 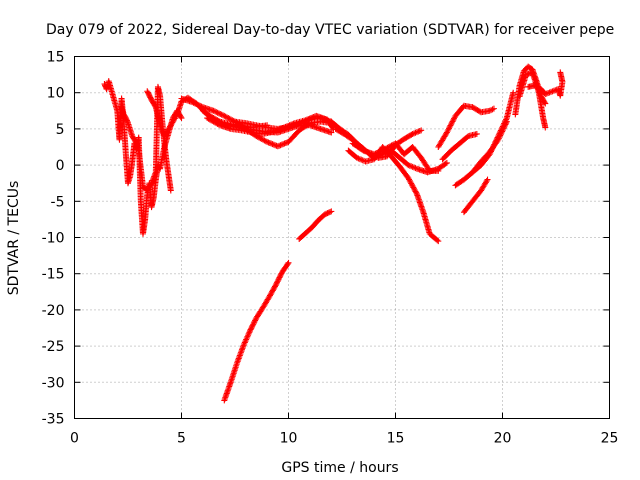 What do you see at coordinates (74, 439) in the screenshot?
I see `x-tick-label: 0` at bounding box center [74, 439].